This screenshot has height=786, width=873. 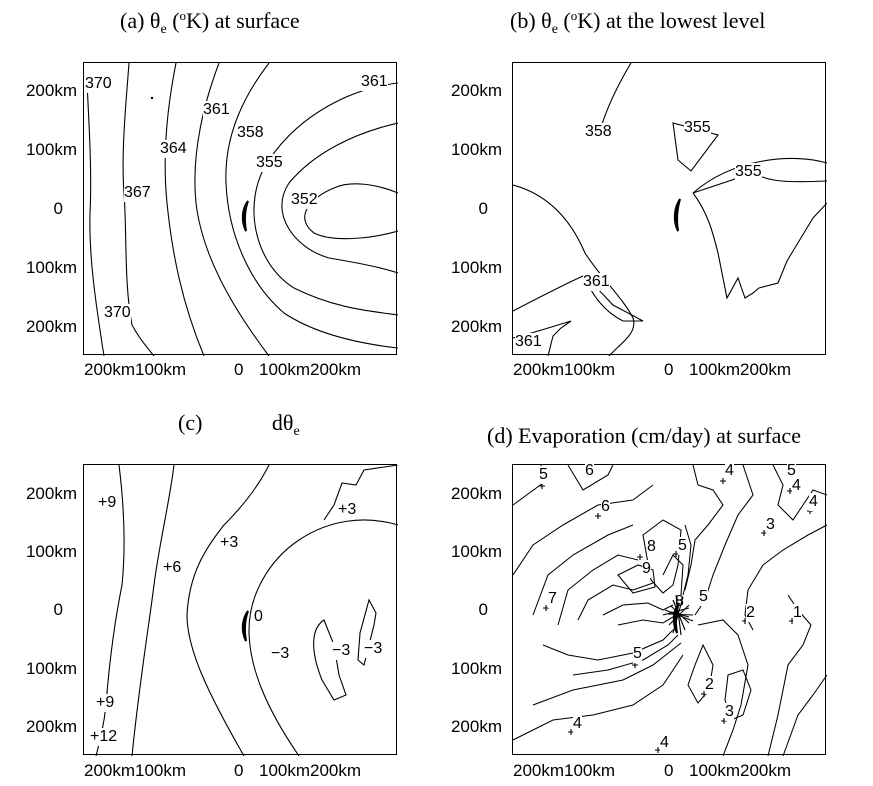 I want to click on contour-label: 0, so click(x=258, y=617).